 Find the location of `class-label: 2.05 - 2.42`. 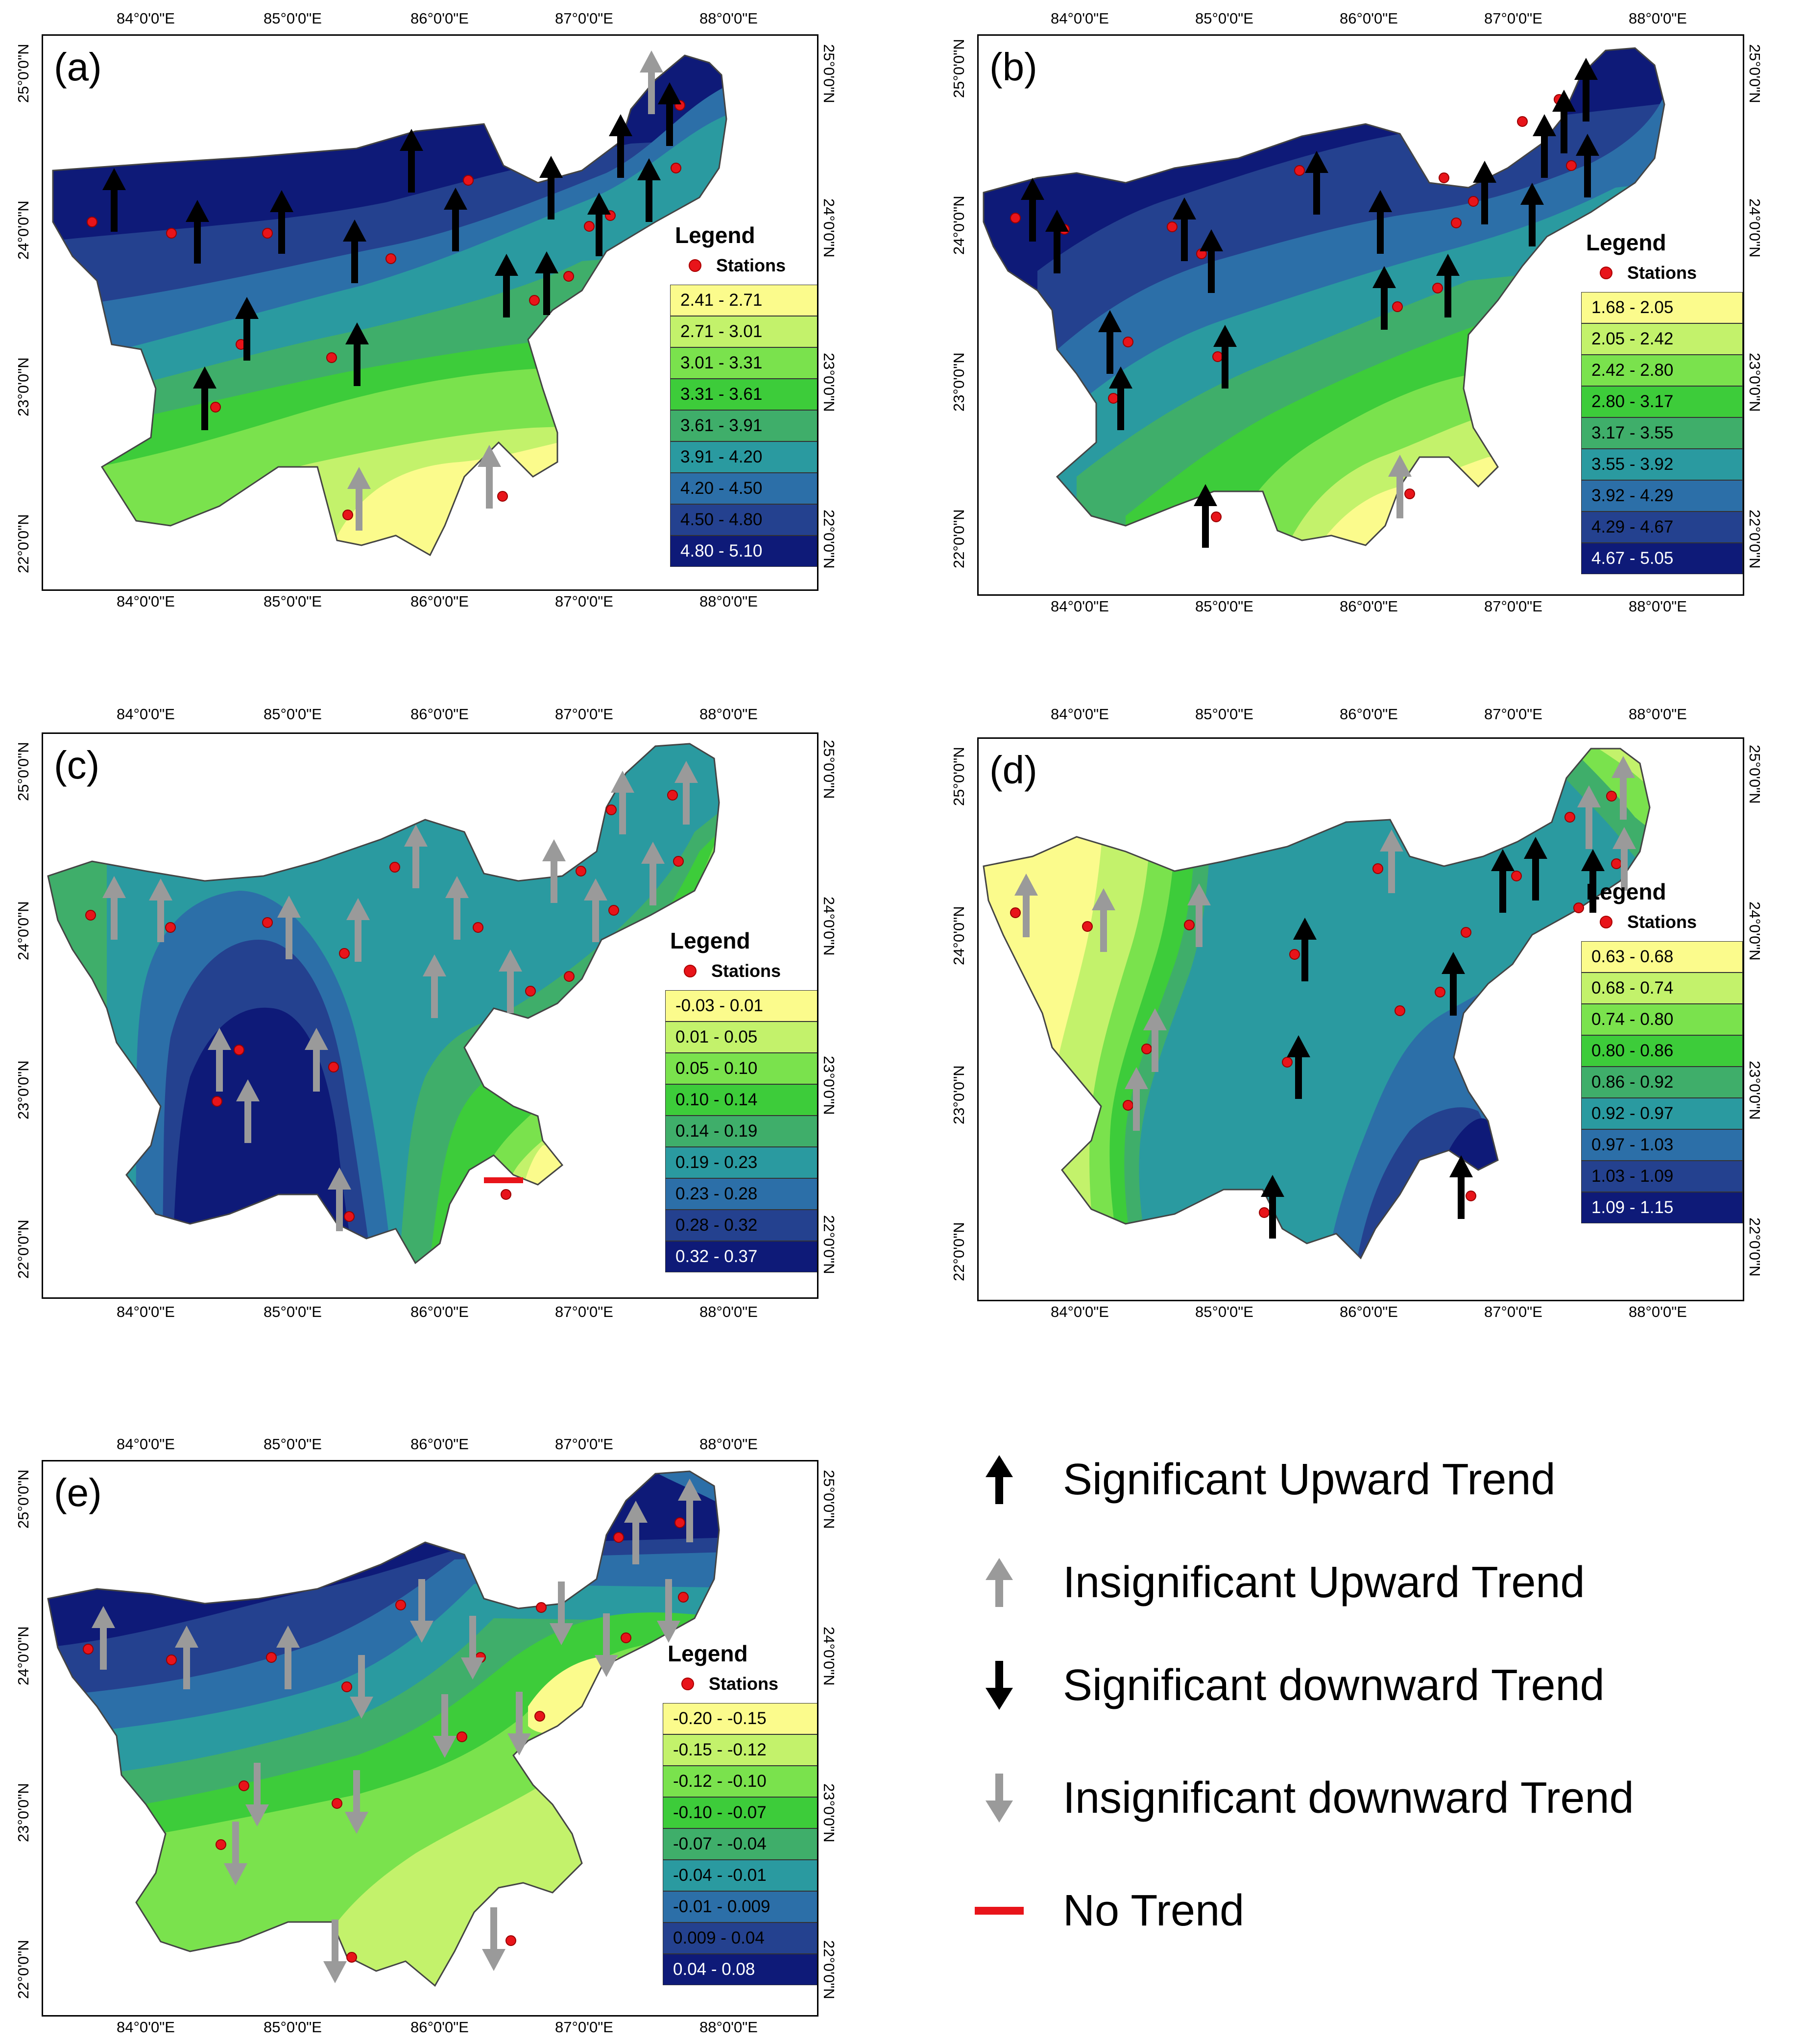

class-label: 2.05 - 2.42 is located at coordinates (1632, 339).